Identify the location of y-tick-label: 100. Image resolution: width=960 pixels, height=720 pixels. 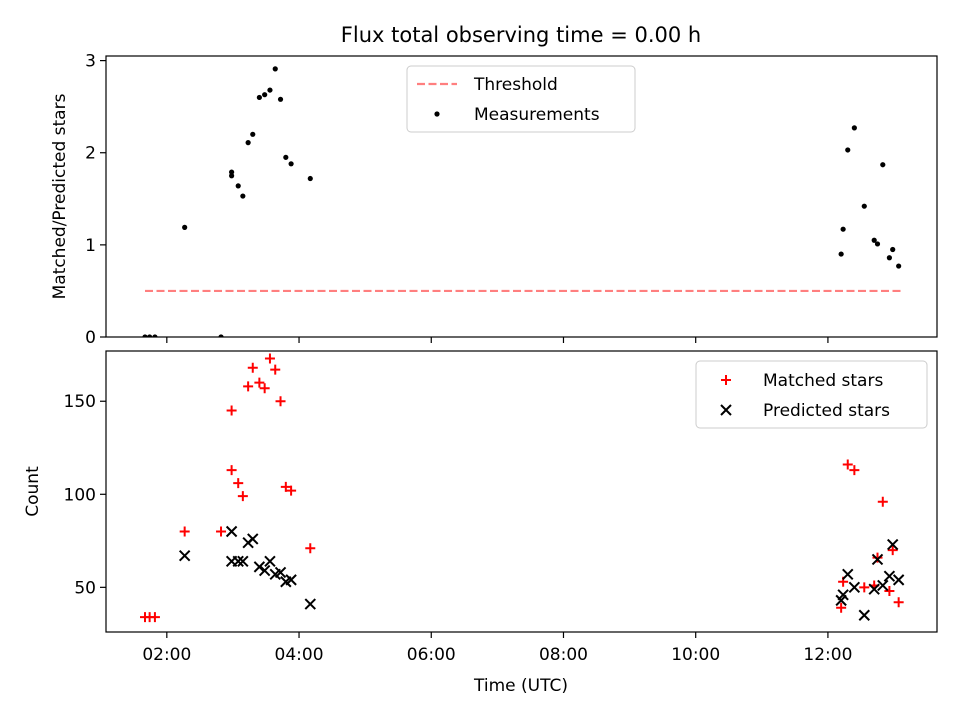
(80, 495).